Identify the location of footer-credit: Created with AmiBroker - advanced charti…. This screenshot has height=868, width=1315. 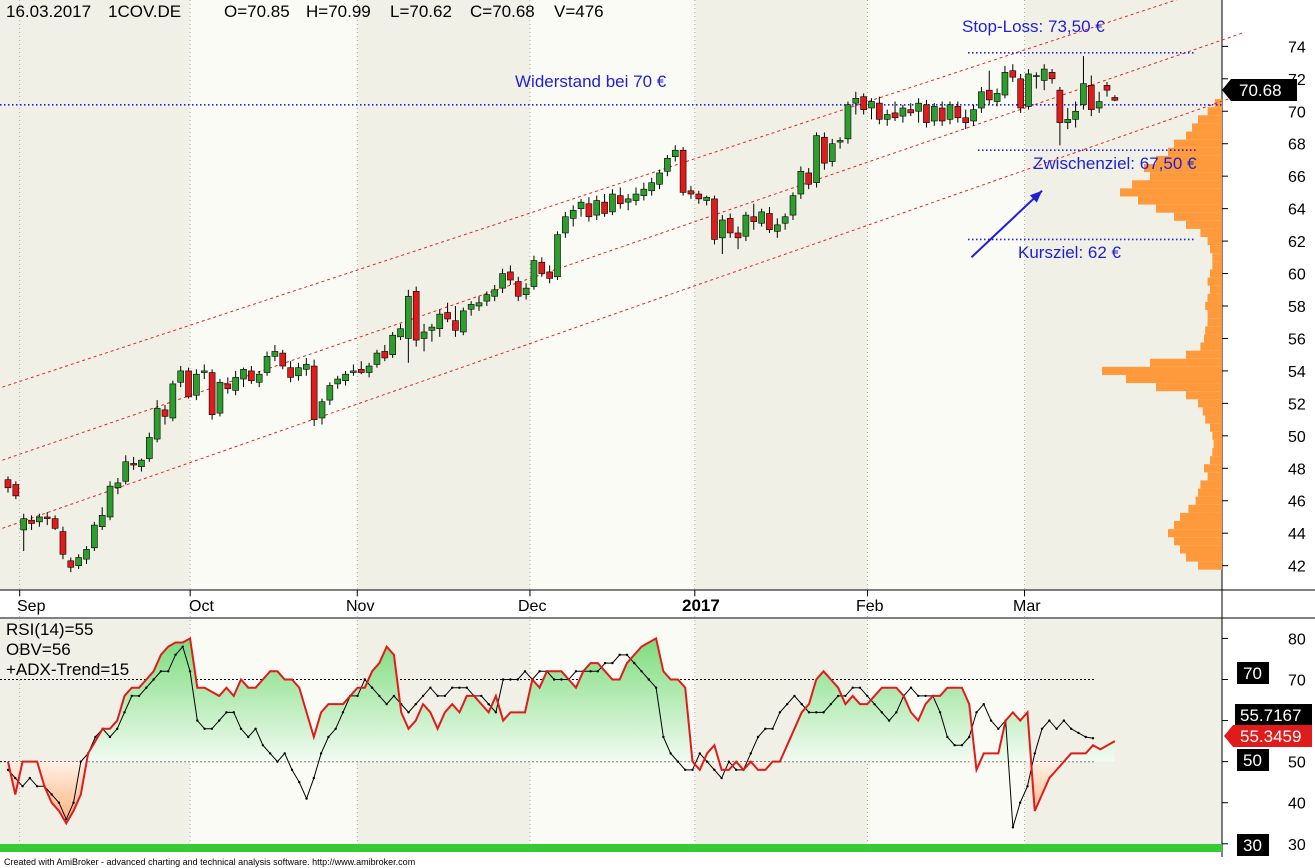
(209, 862).